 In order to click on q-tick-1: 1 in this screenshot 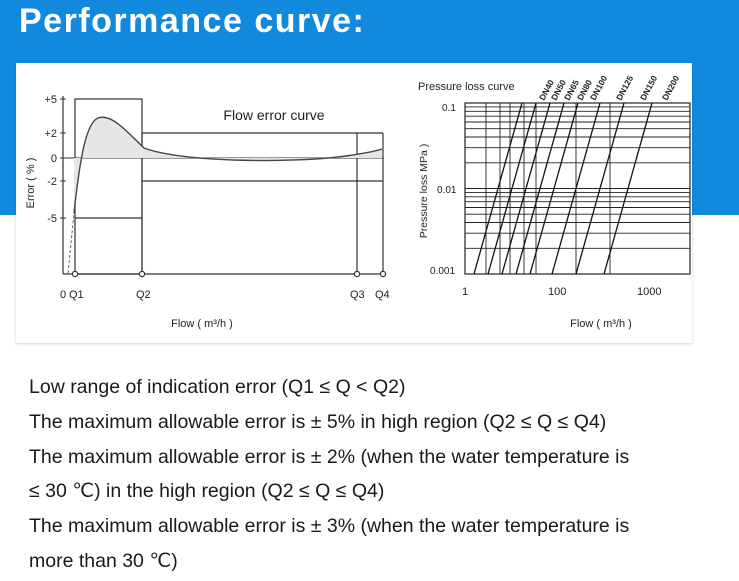, I will do `click(465, 292)`.